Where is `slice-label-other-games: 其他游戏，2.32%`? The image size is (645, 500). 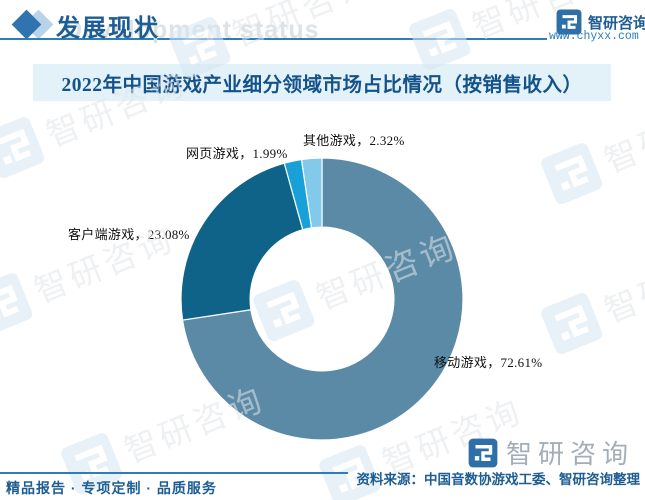
slice-label-other-games: 其他游戏，2.32% is located at coordinates (354, 140).